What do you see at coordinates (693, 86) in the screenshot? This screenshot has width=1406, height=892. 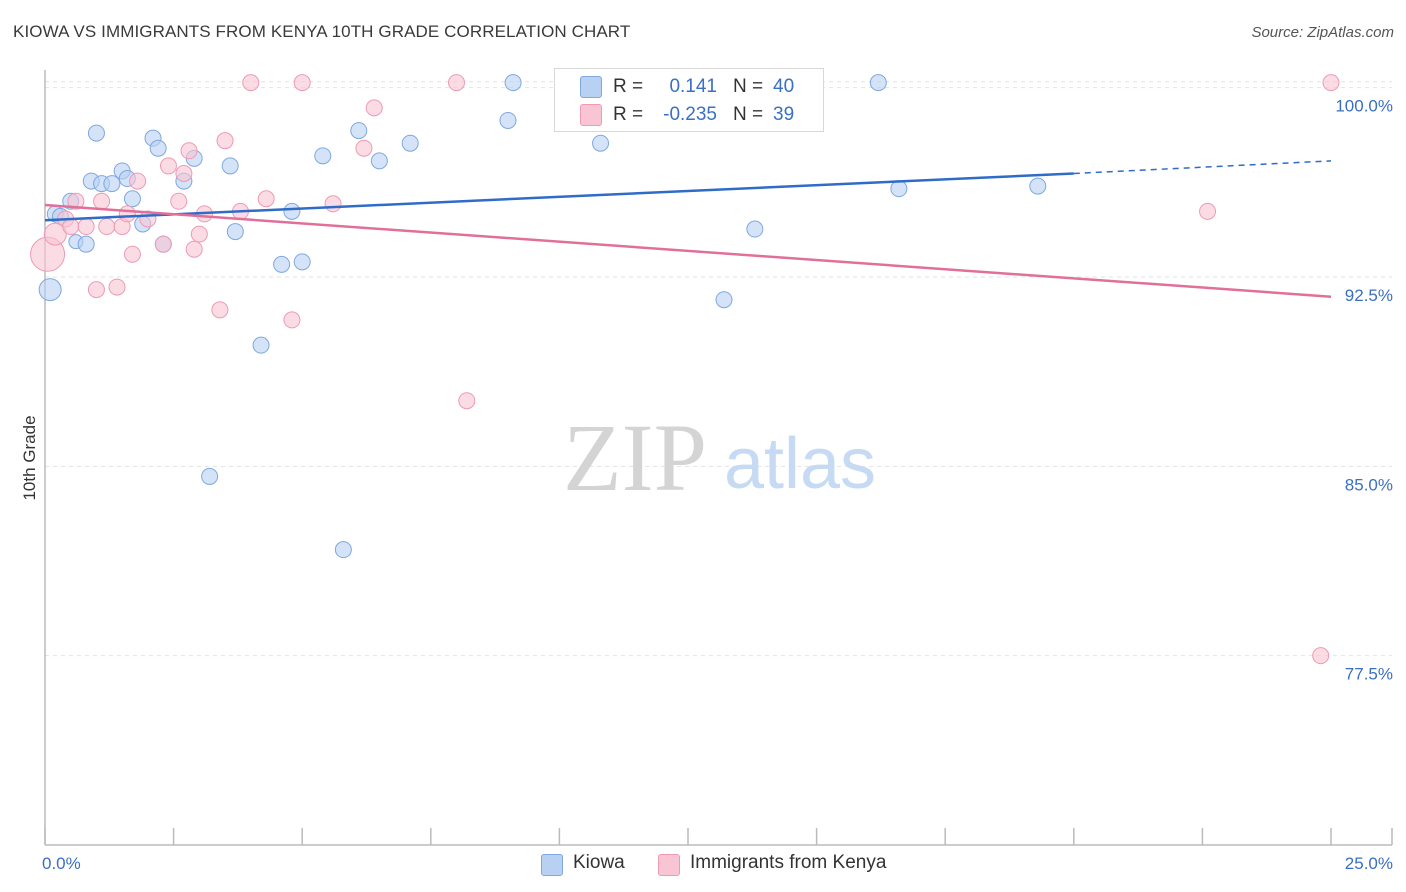 I see `kiowa-r-value: 0.141` at bounding box center [693, 86].